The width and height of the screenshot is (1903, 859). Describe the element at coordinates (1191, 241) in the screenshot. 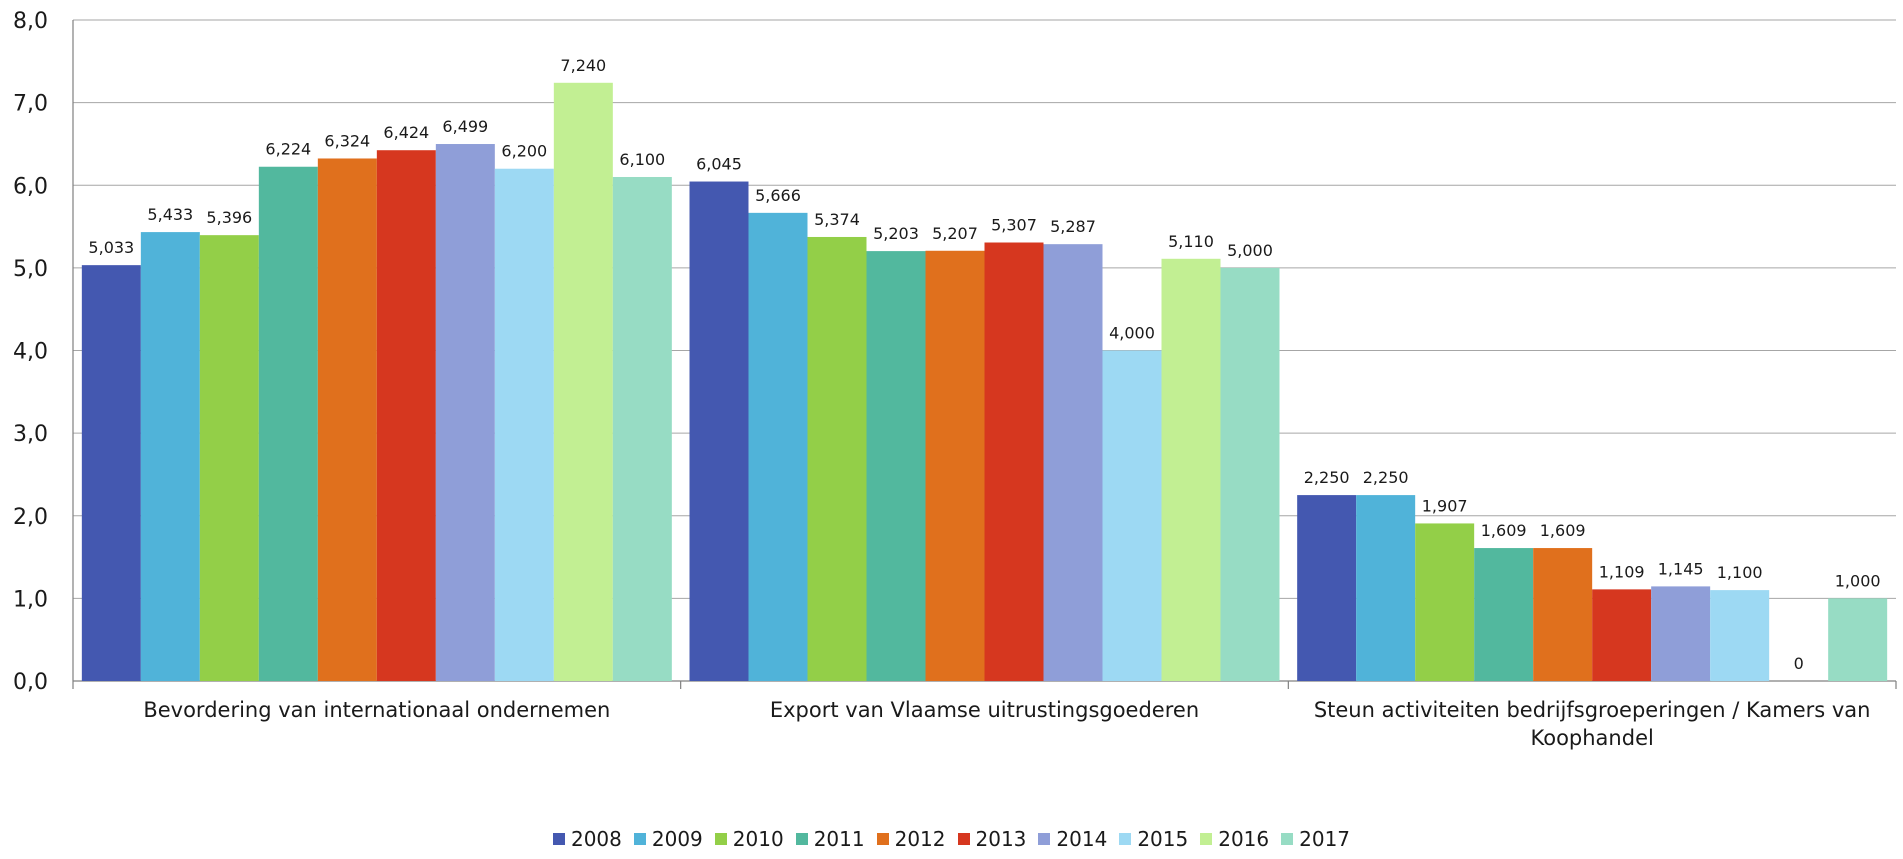

I see `data-label: 5,110` at that location.